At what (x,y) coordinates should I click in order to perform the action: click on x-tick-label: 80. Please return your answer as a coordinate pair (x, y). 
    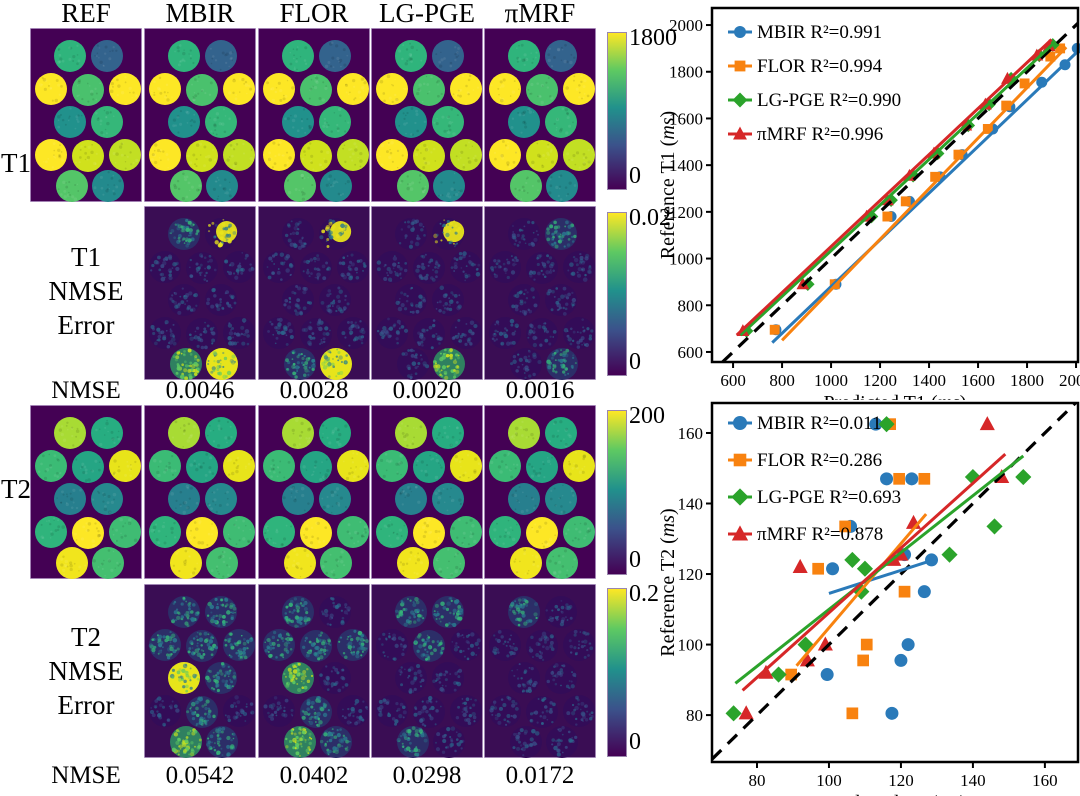
    Looking at the image, I should click on (756, 780).